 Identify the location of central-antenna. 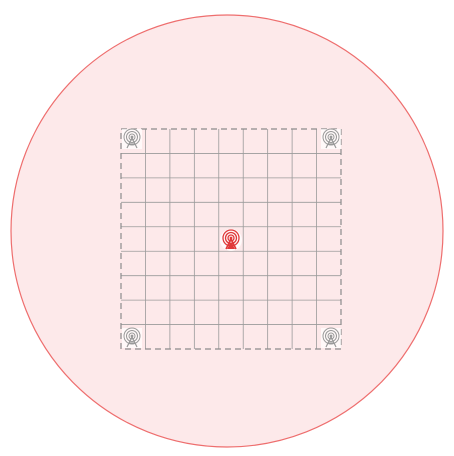
(231, 240).